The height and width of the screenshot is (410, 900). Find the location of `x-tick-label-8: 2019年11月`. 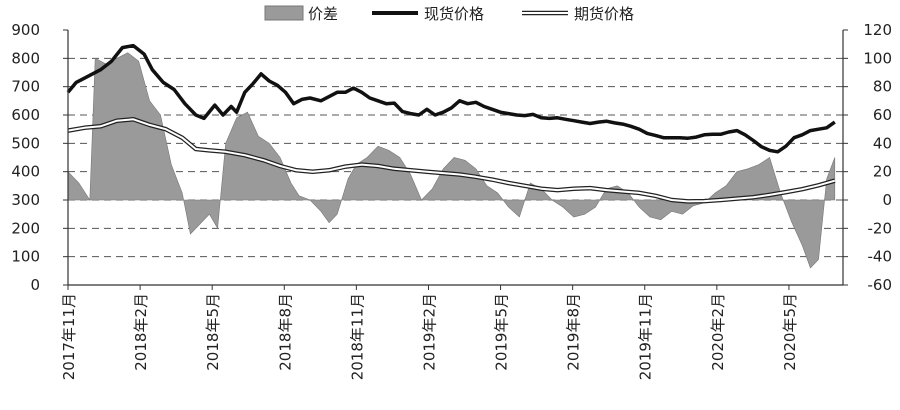

x-tick-label-8: 2019年11月 is located at coordinates (646, 336).